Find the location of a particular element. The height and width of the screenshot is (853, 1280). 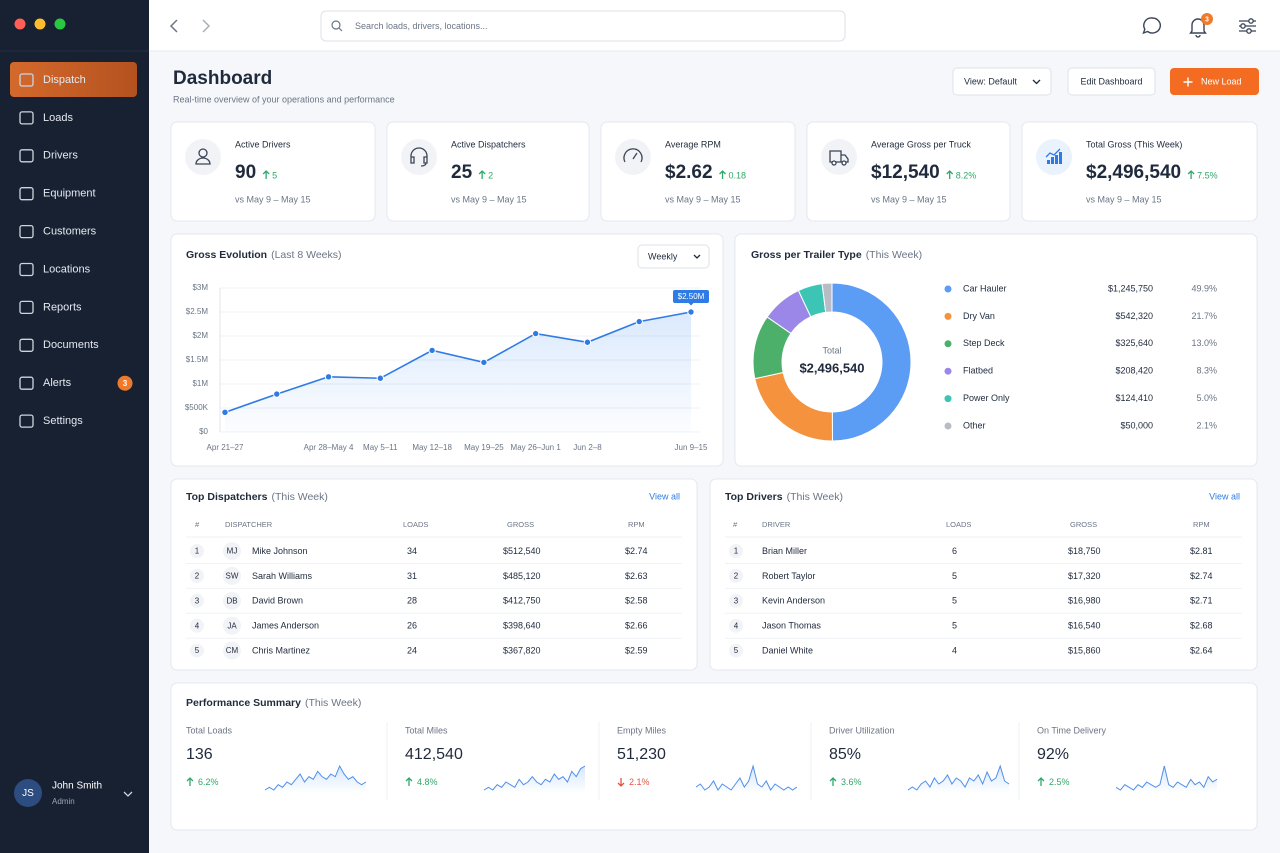

table-row: 2 SW Sarah Williams 31 $485,120 $2.63 is located at coordinates (434, 577).